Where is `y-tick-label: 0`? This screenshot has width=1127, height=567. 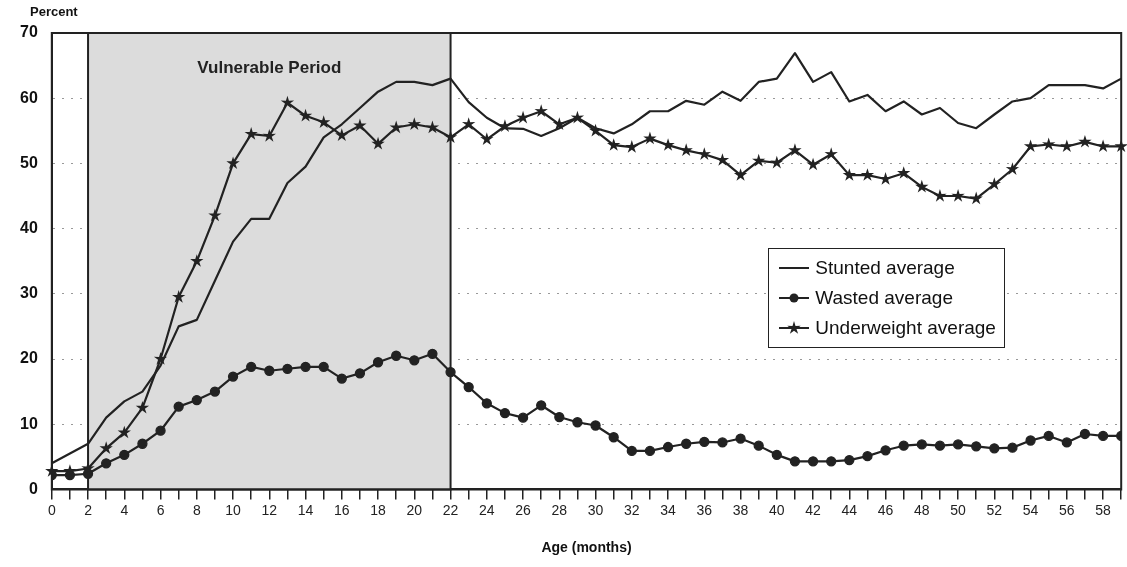 y-tick-label: 0 is located at coordinates (33, 488).